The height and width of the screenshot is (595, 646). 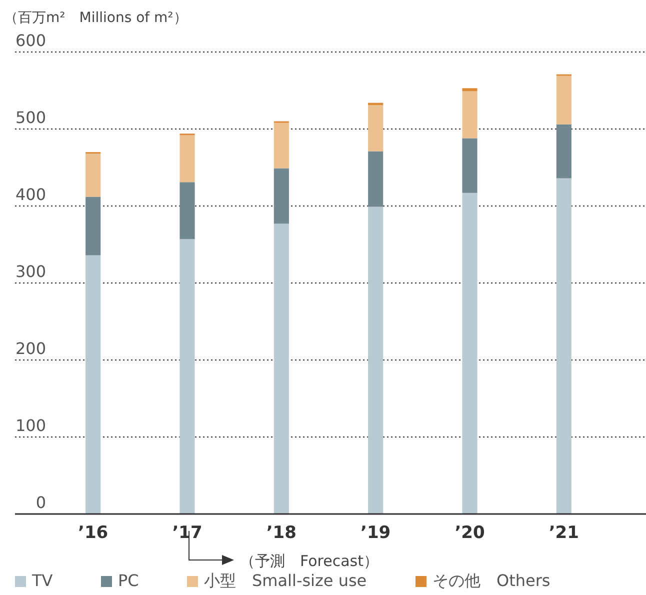 What do you see at coordinates (30, 194) in the screenshot?
I see `y-tick-label: 400` at bounding box center [30, 194].